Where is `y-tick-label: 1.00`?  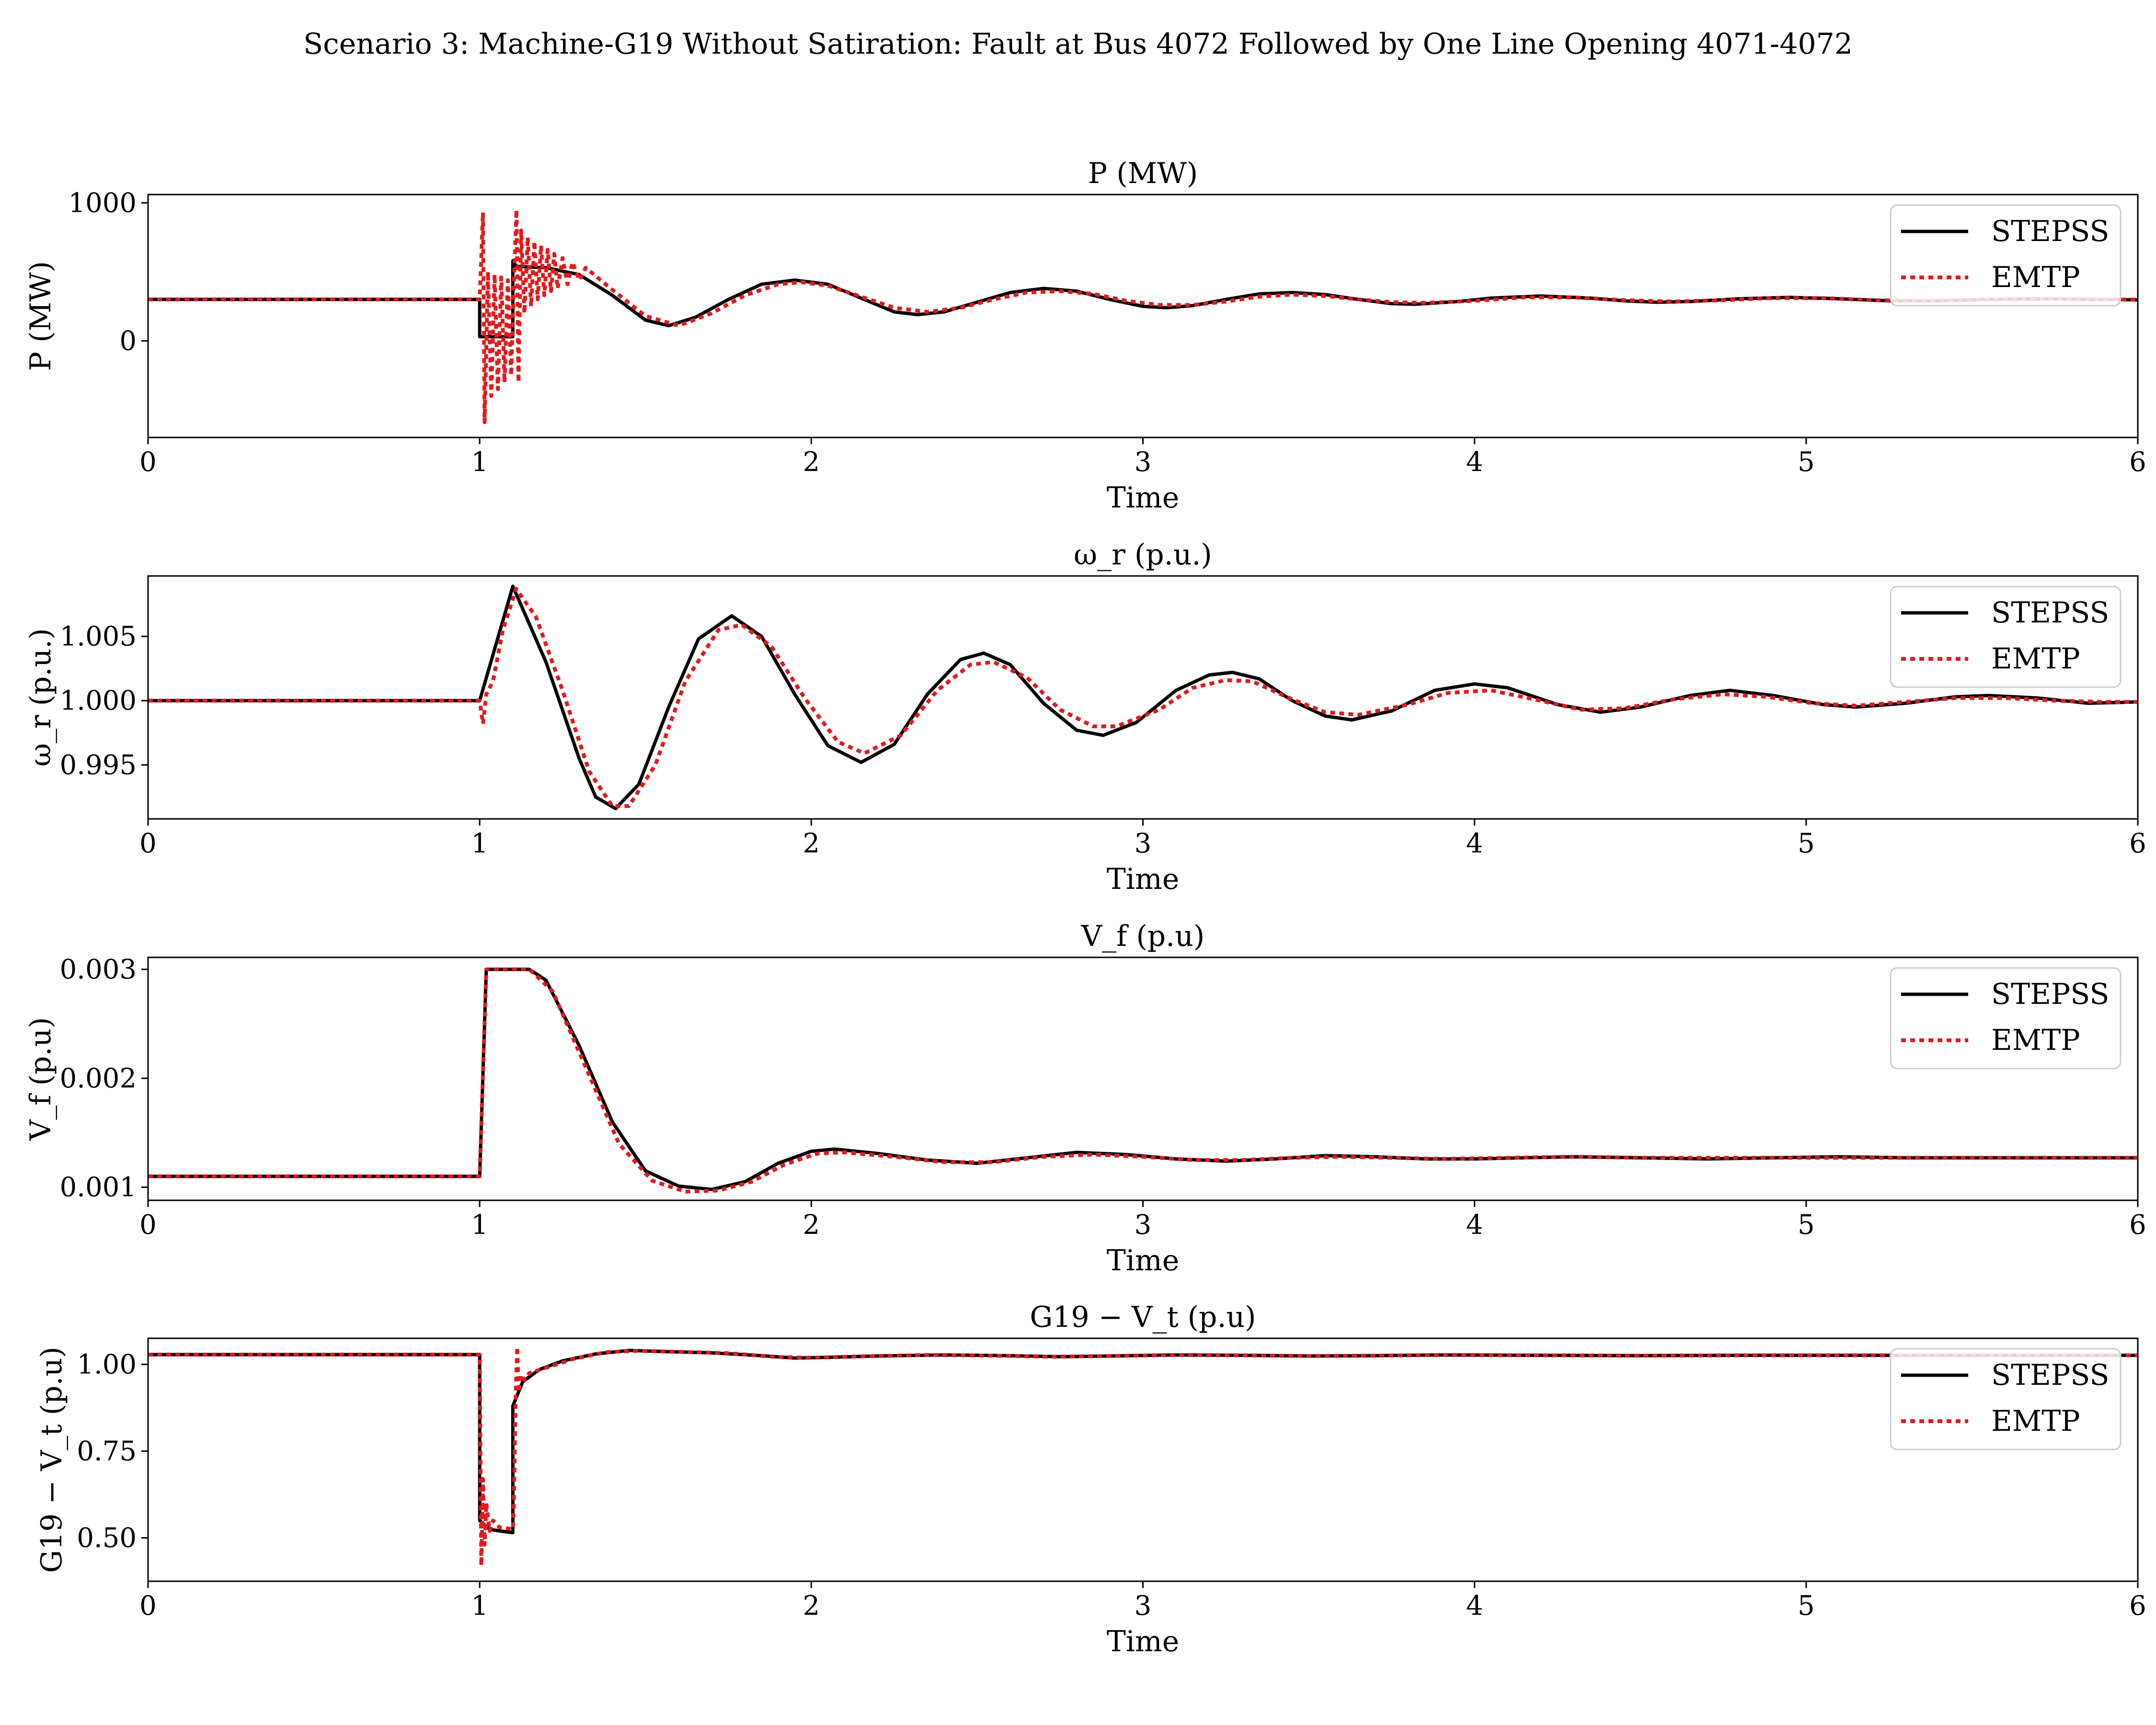 y-tick-label: 1.00 is located at coordinates (107, 1364).